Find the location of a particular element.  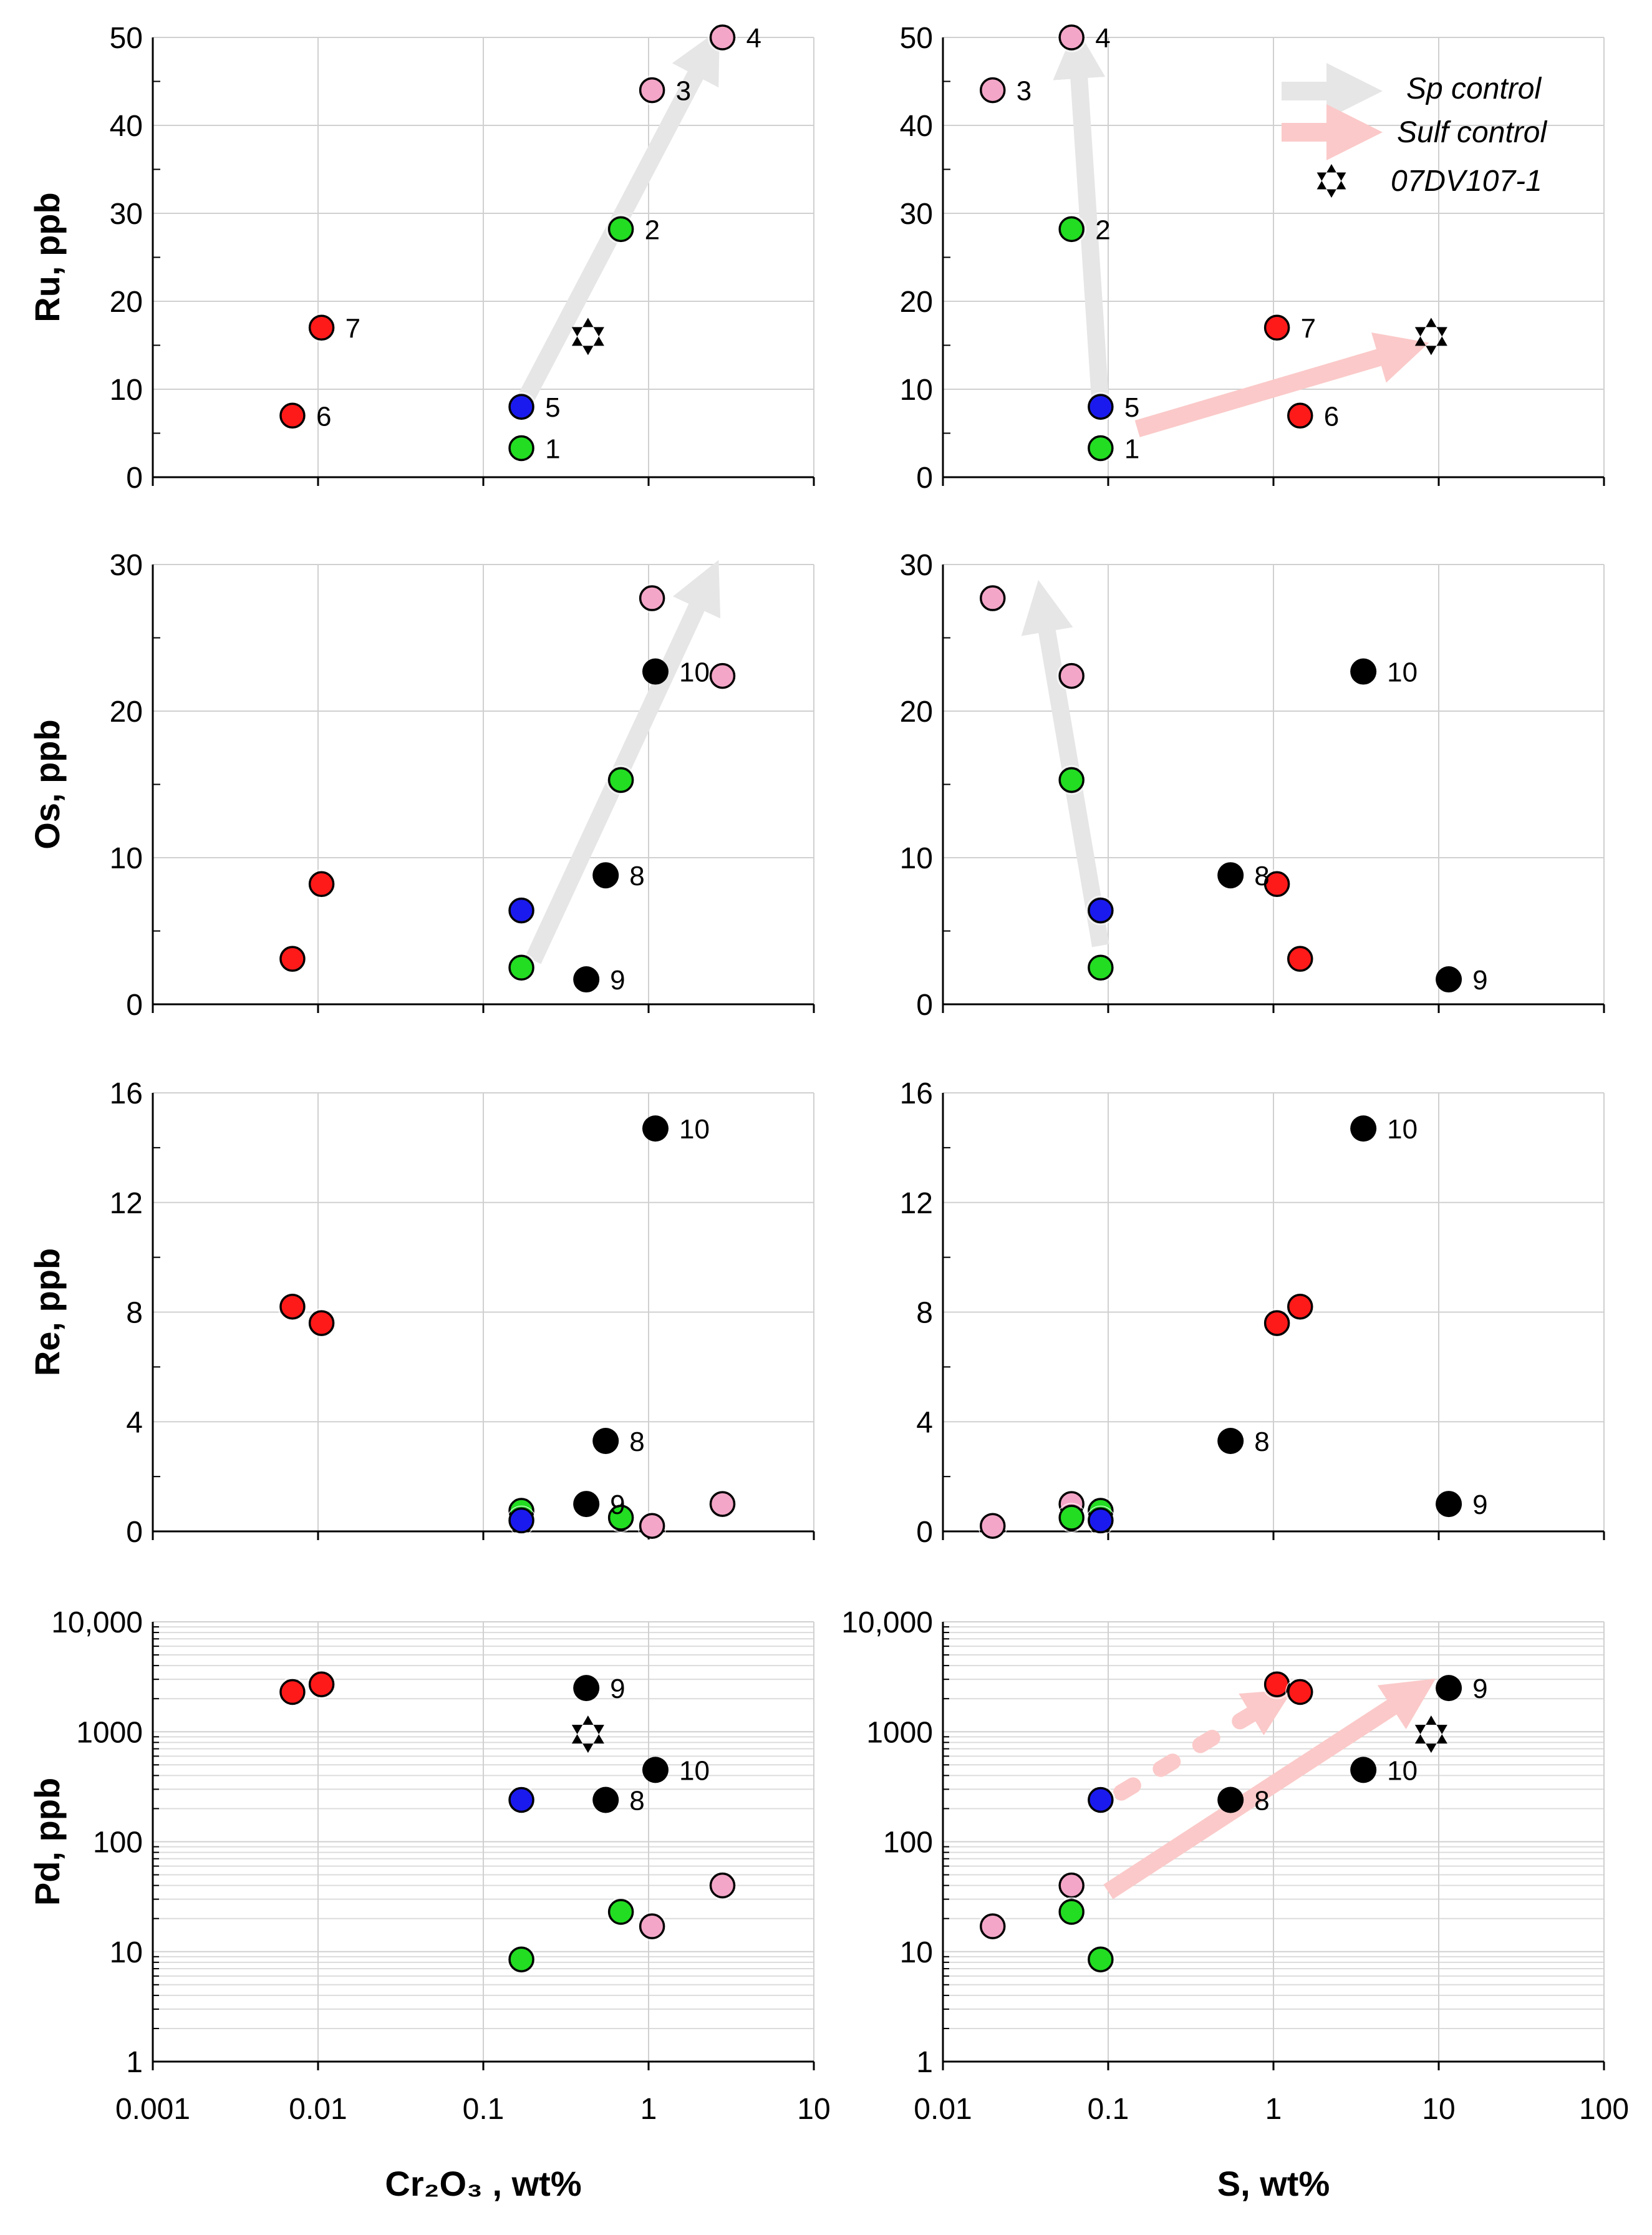

x-axis-label: S, wt% is located at coordinates (1273, 2183).